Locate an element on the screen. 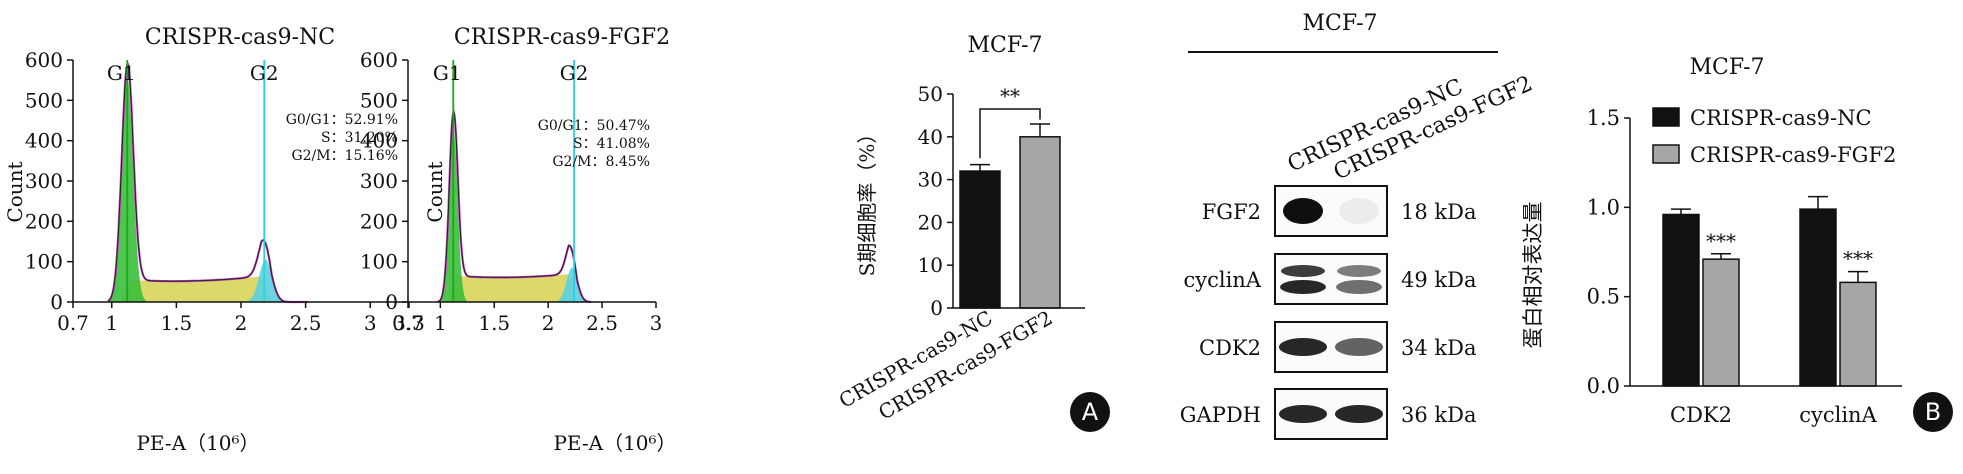 The image size is (1963, 474). y-axis-label: 蛋白相对表达量 is located at coordinates (1533, 275).